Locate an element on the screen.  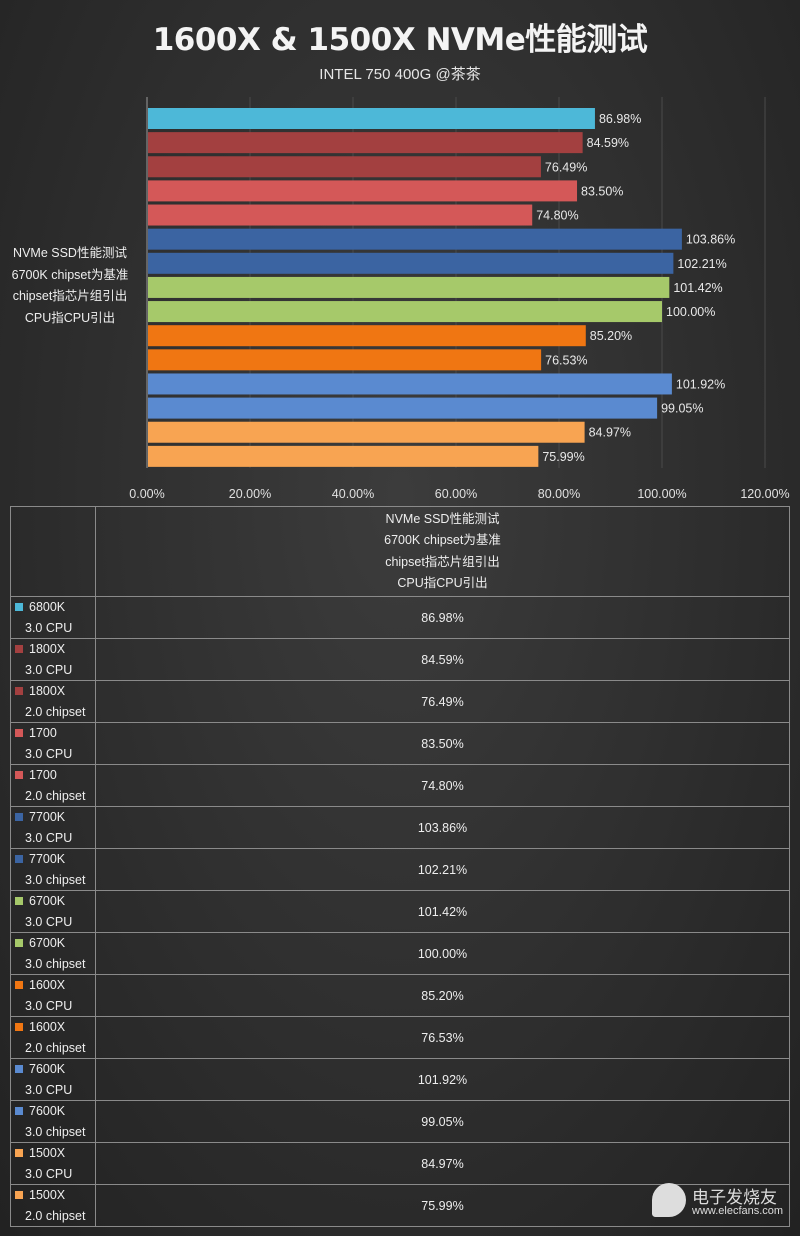
legend-cell: 6800K 3.0 CPU is located at coordinates (53, 617).